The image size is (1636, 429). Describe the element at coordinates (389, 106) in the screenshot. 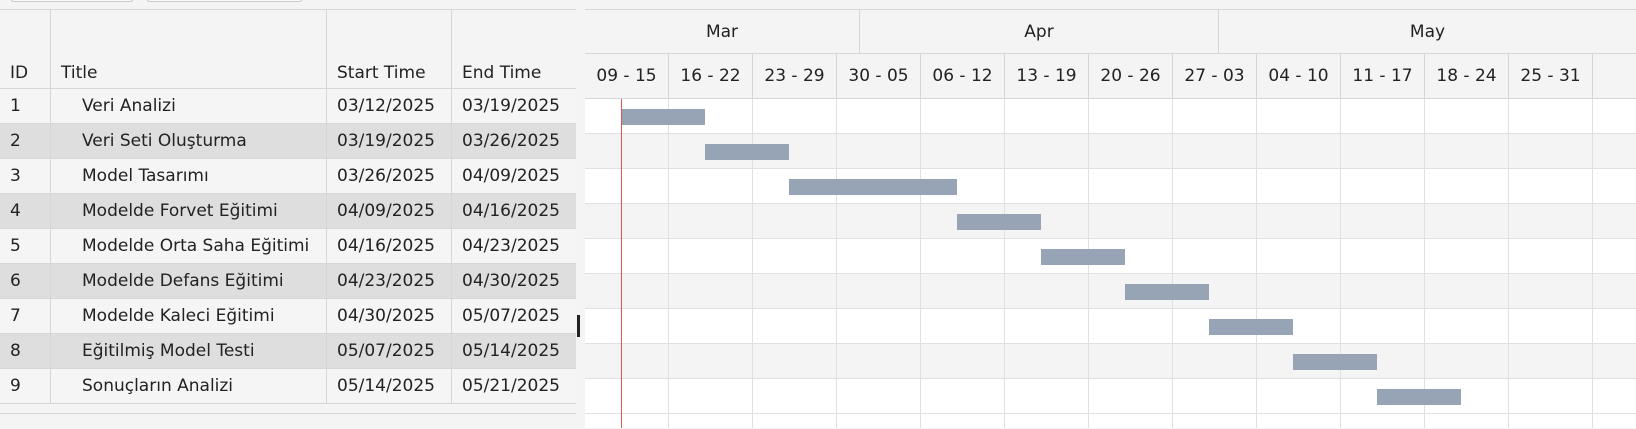

I see `task-start-time: 03/12/2025` at that location.